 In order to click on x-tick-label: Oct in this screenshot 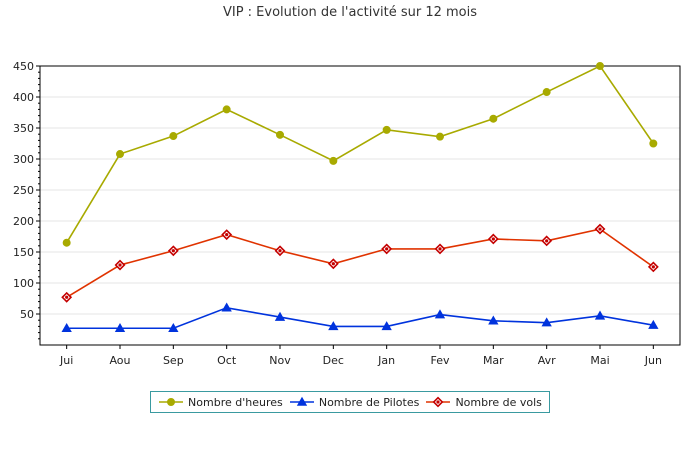, I will do `click(227, 360)`.